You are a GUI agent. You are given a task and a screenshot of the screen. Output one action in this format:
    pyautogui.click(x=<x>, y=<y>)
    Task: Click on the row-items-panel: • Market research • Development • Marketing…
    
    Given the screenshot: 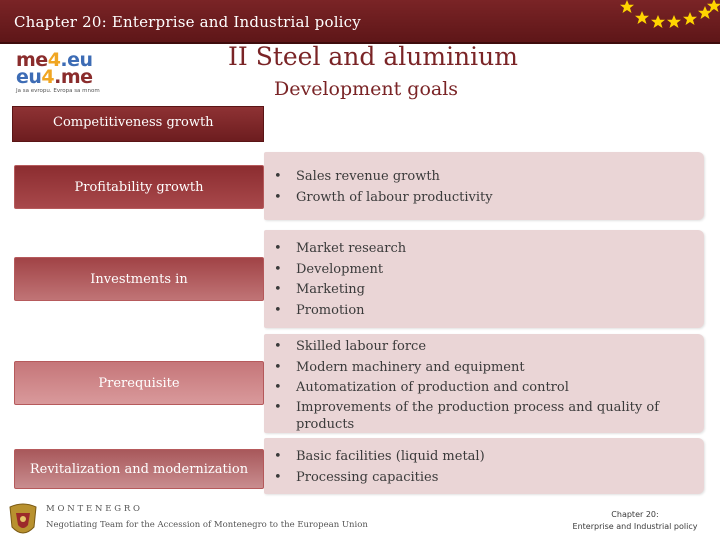 What is the action you would take?
    pyautogui.click(x=484, y=279)
    